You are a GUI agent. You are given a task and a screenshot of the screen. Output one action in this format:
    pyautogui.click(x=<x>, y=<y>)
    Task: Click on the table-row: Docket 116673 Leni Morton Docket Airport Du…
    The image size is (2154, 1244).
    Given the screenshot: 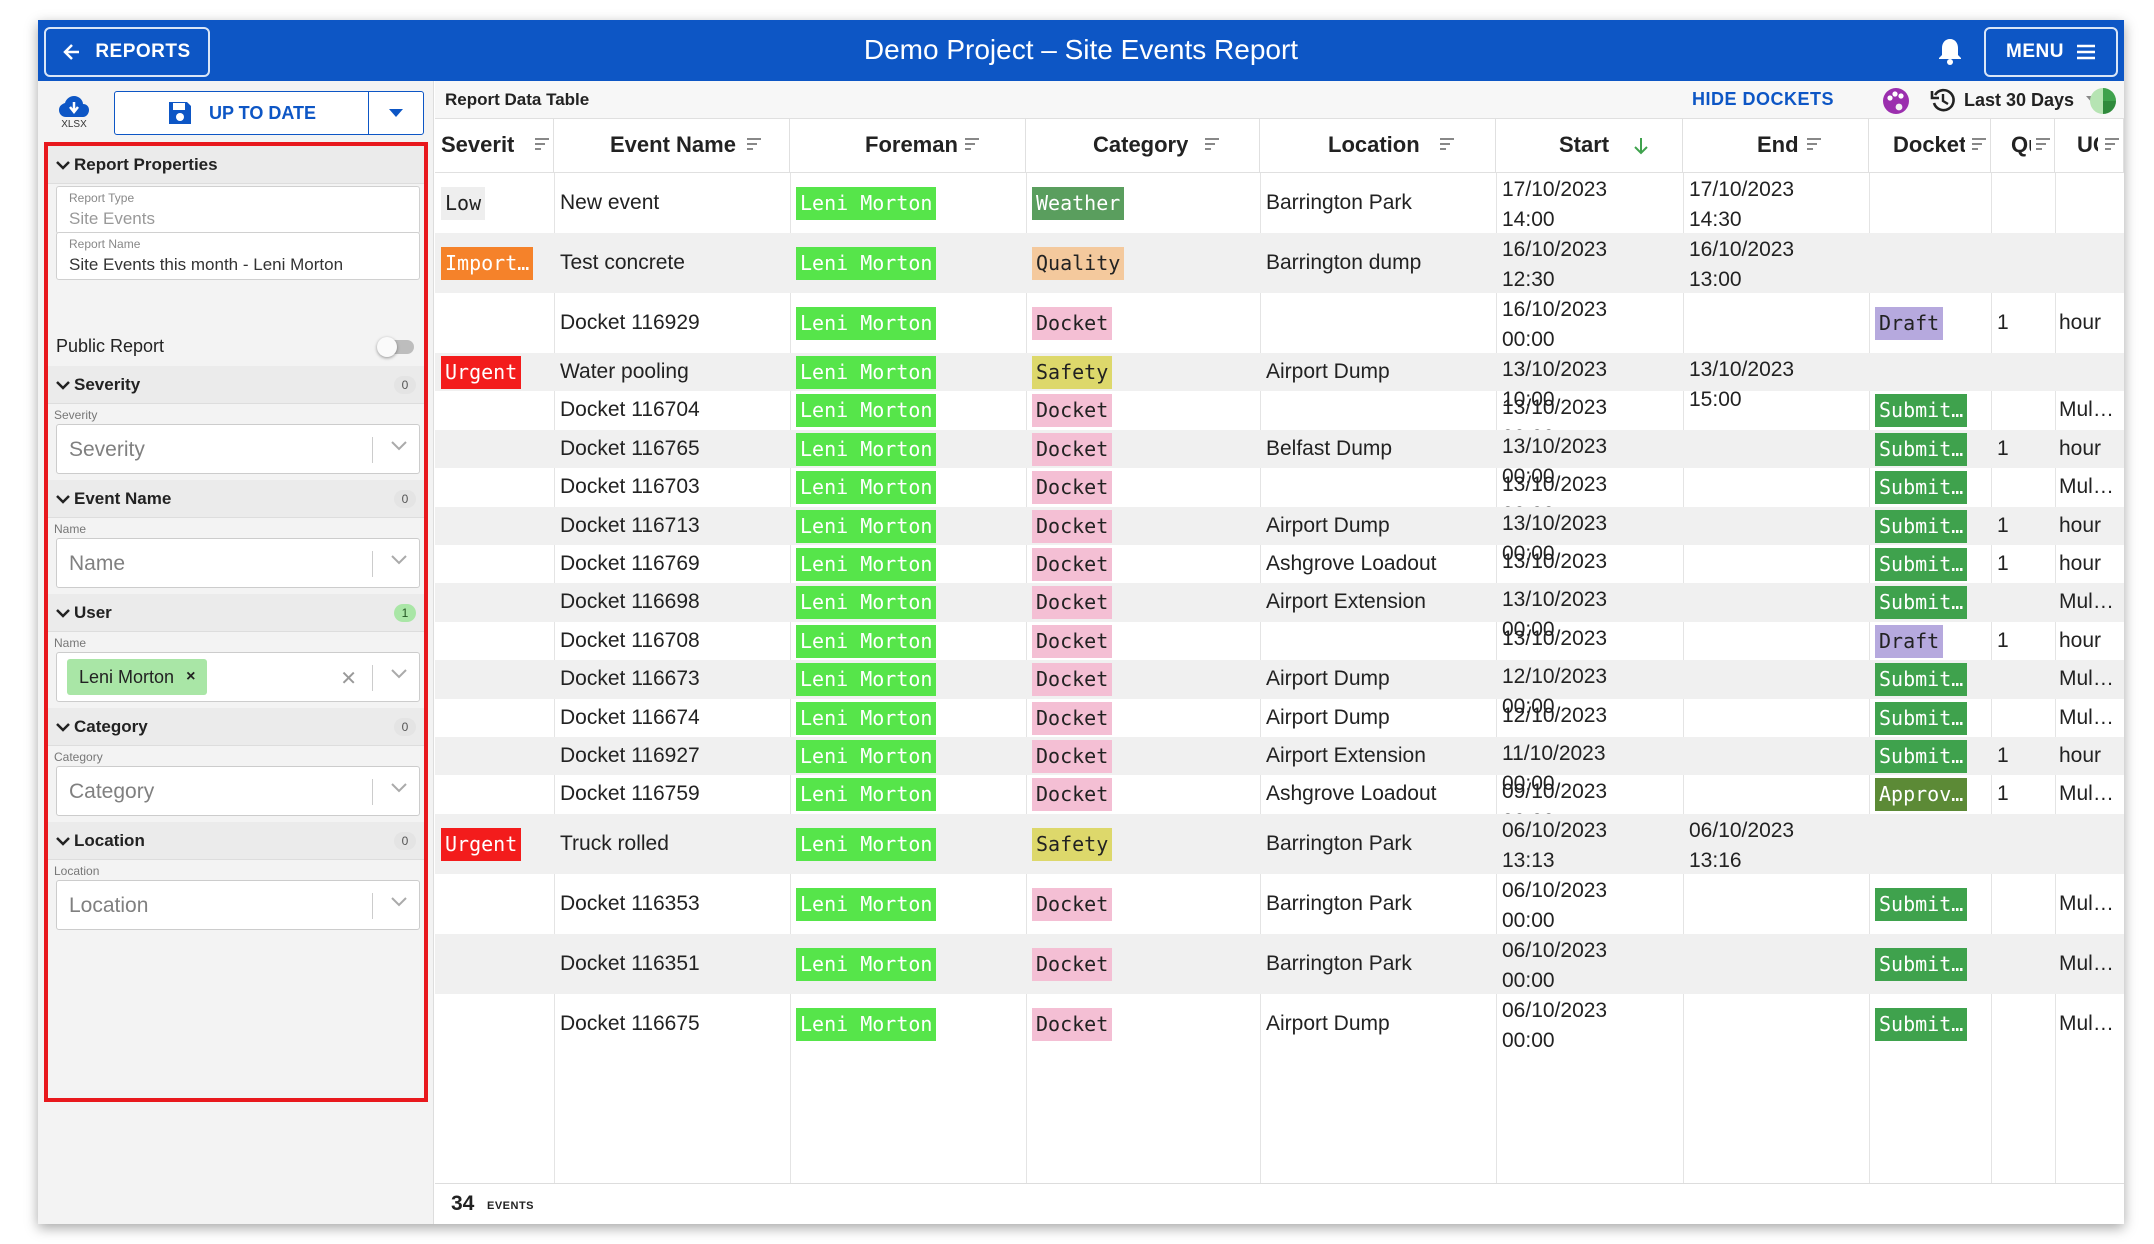 What is the action you would take?
    pyautogui.click(x=1279, y=689)
    